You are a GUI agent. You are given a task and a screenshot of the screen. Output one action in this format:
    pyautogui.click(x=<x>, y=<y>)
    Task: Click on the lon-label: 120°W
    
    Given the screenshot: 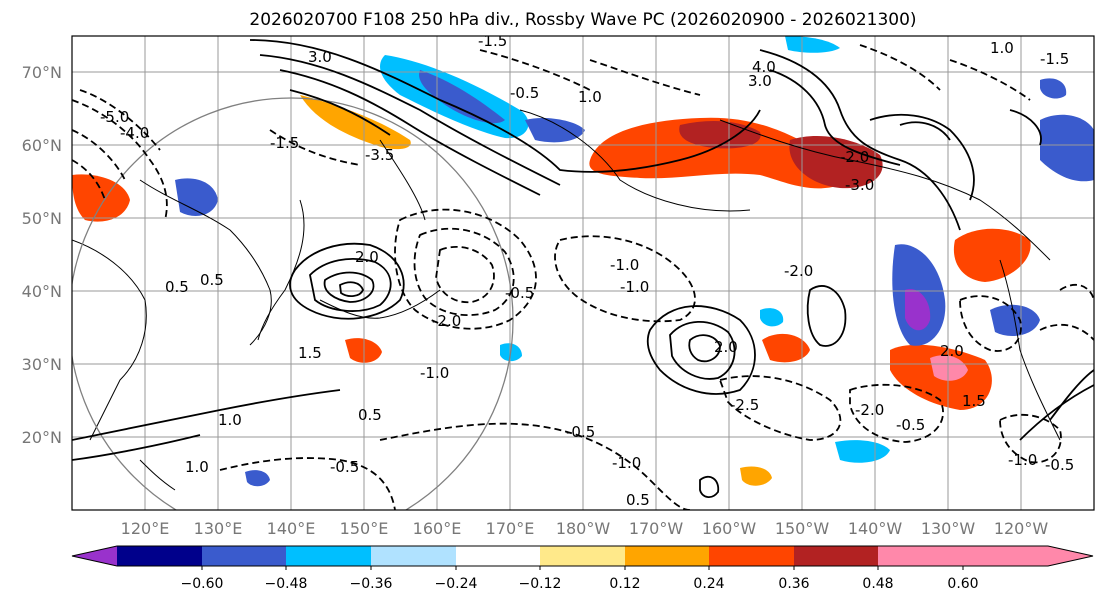 What is the action you would take?
    pyautogui.click(x=1021, y=528)
    